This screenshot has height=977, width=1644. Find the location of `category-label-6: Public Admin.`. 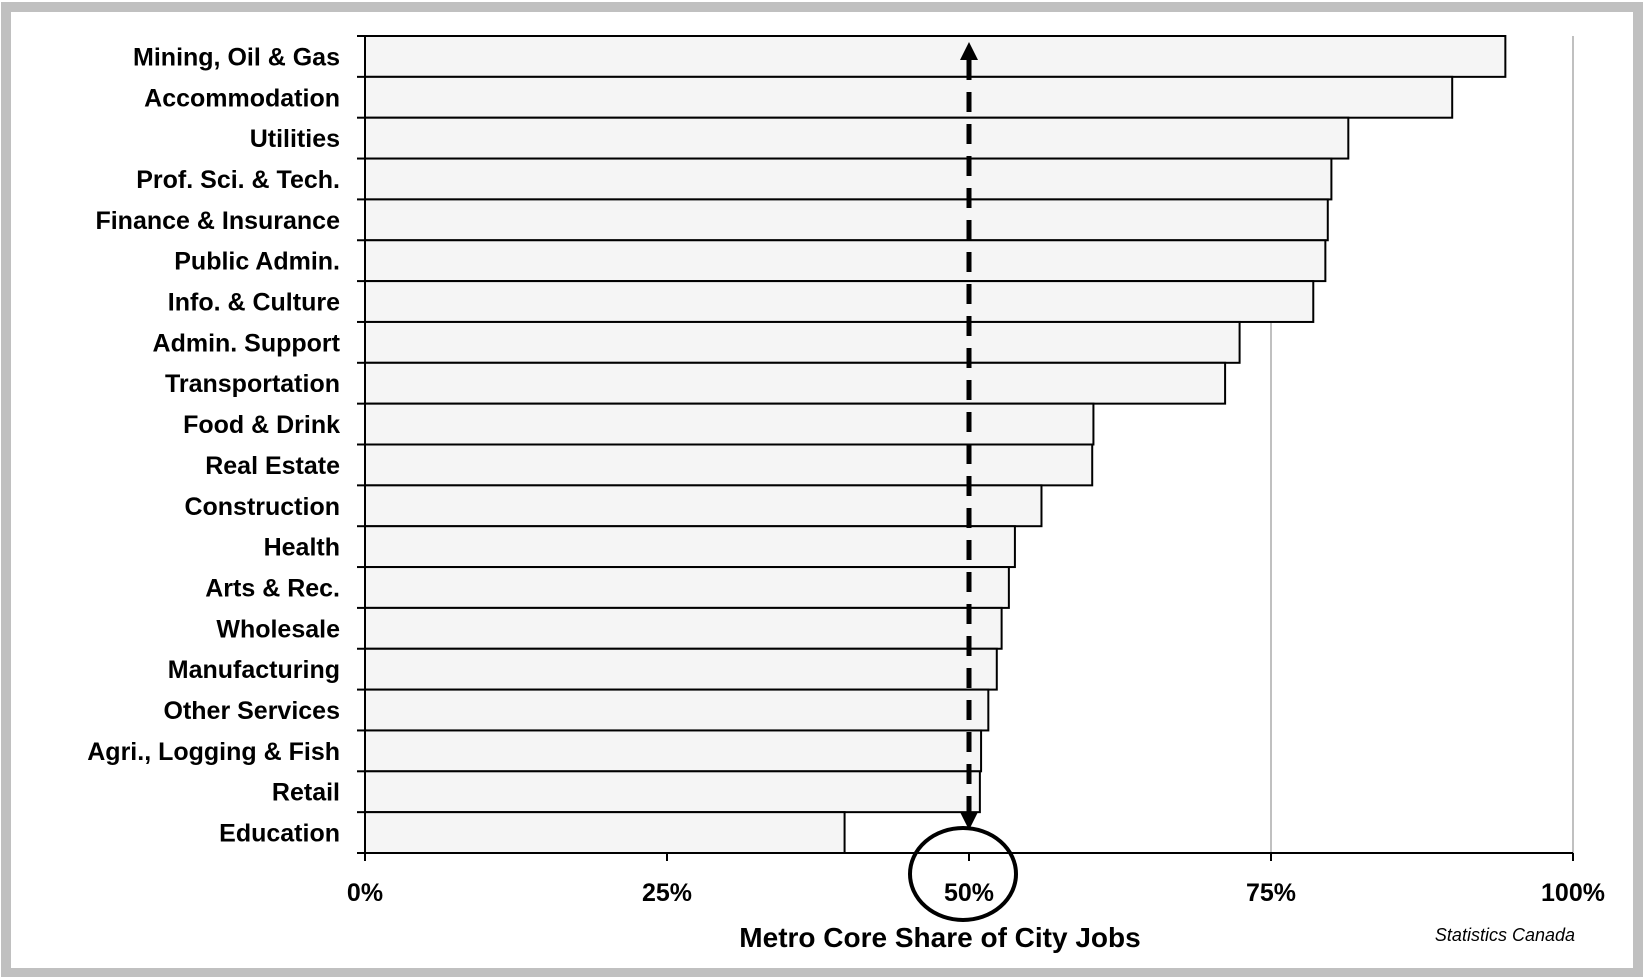

category-label-6: Public Admin. is located at coordinates (257, 262).